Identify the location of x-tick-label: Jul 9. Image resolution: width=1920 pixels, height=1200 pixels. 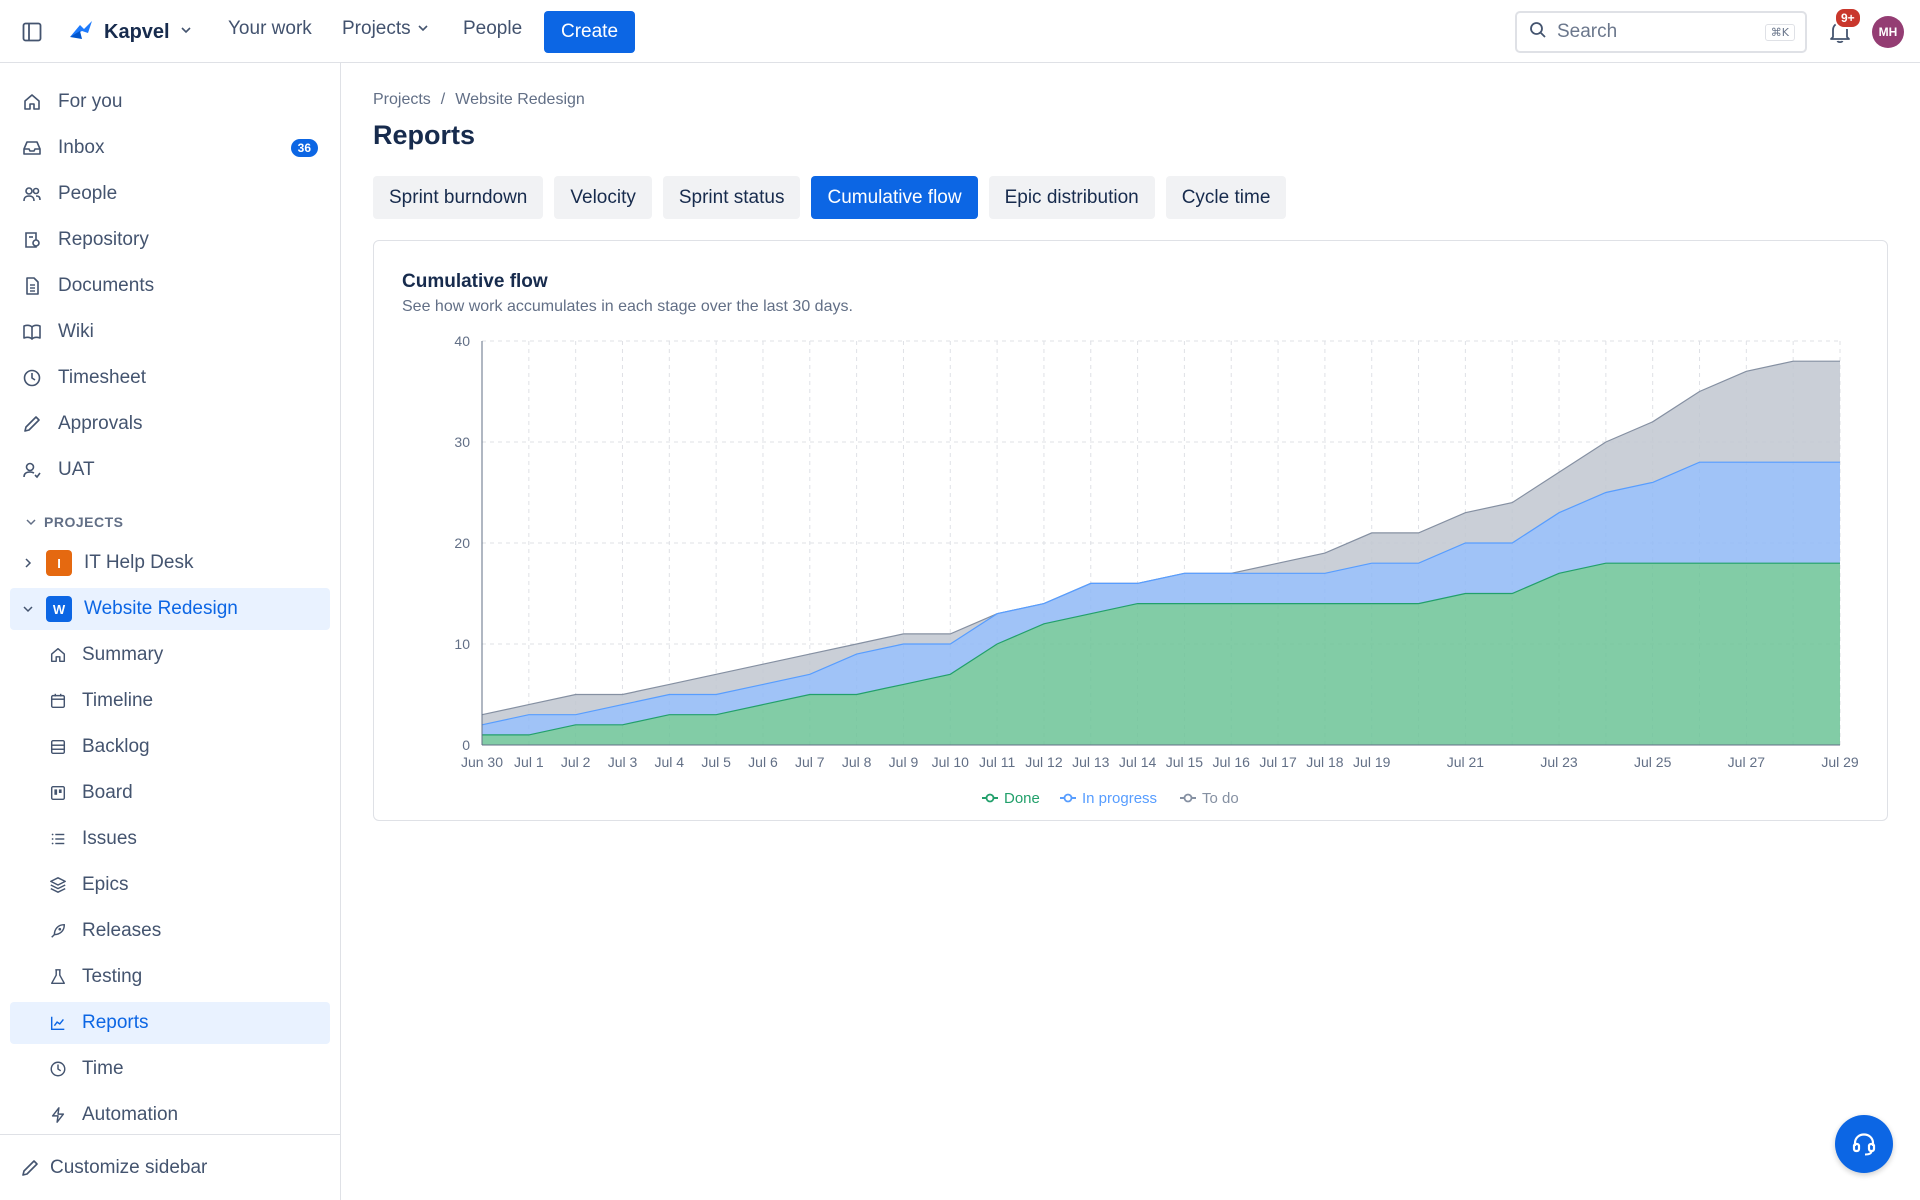
(904, 762).